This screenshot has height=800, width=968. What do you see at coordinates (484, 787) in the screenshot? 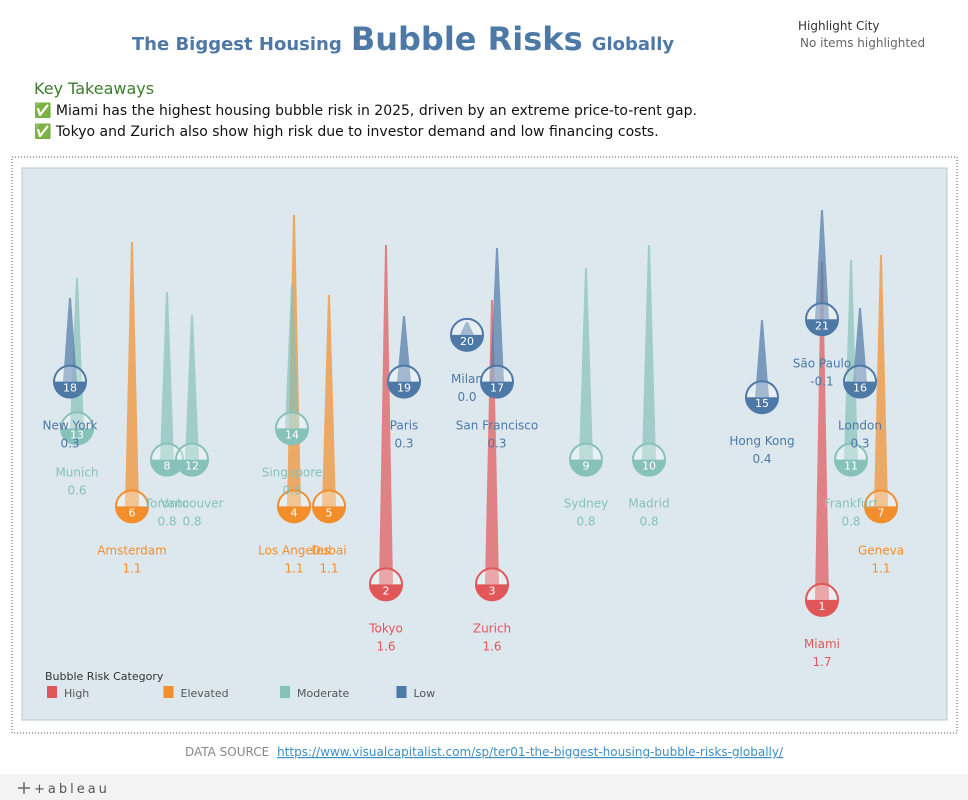
I see `toolbar` at bounding box center [484, 787].